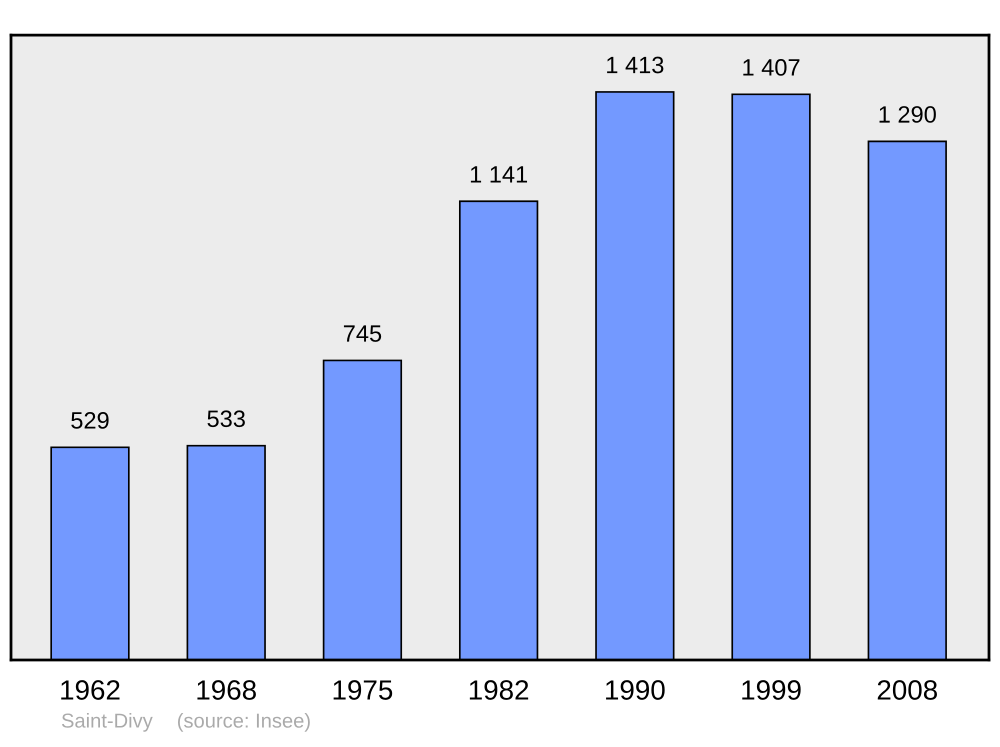 Image resolution: width=1000 pixels, height=747 pixels. Describe the element at coordinates (908, 114) in the screenshot. I see `data-label: 1 290` at that location.